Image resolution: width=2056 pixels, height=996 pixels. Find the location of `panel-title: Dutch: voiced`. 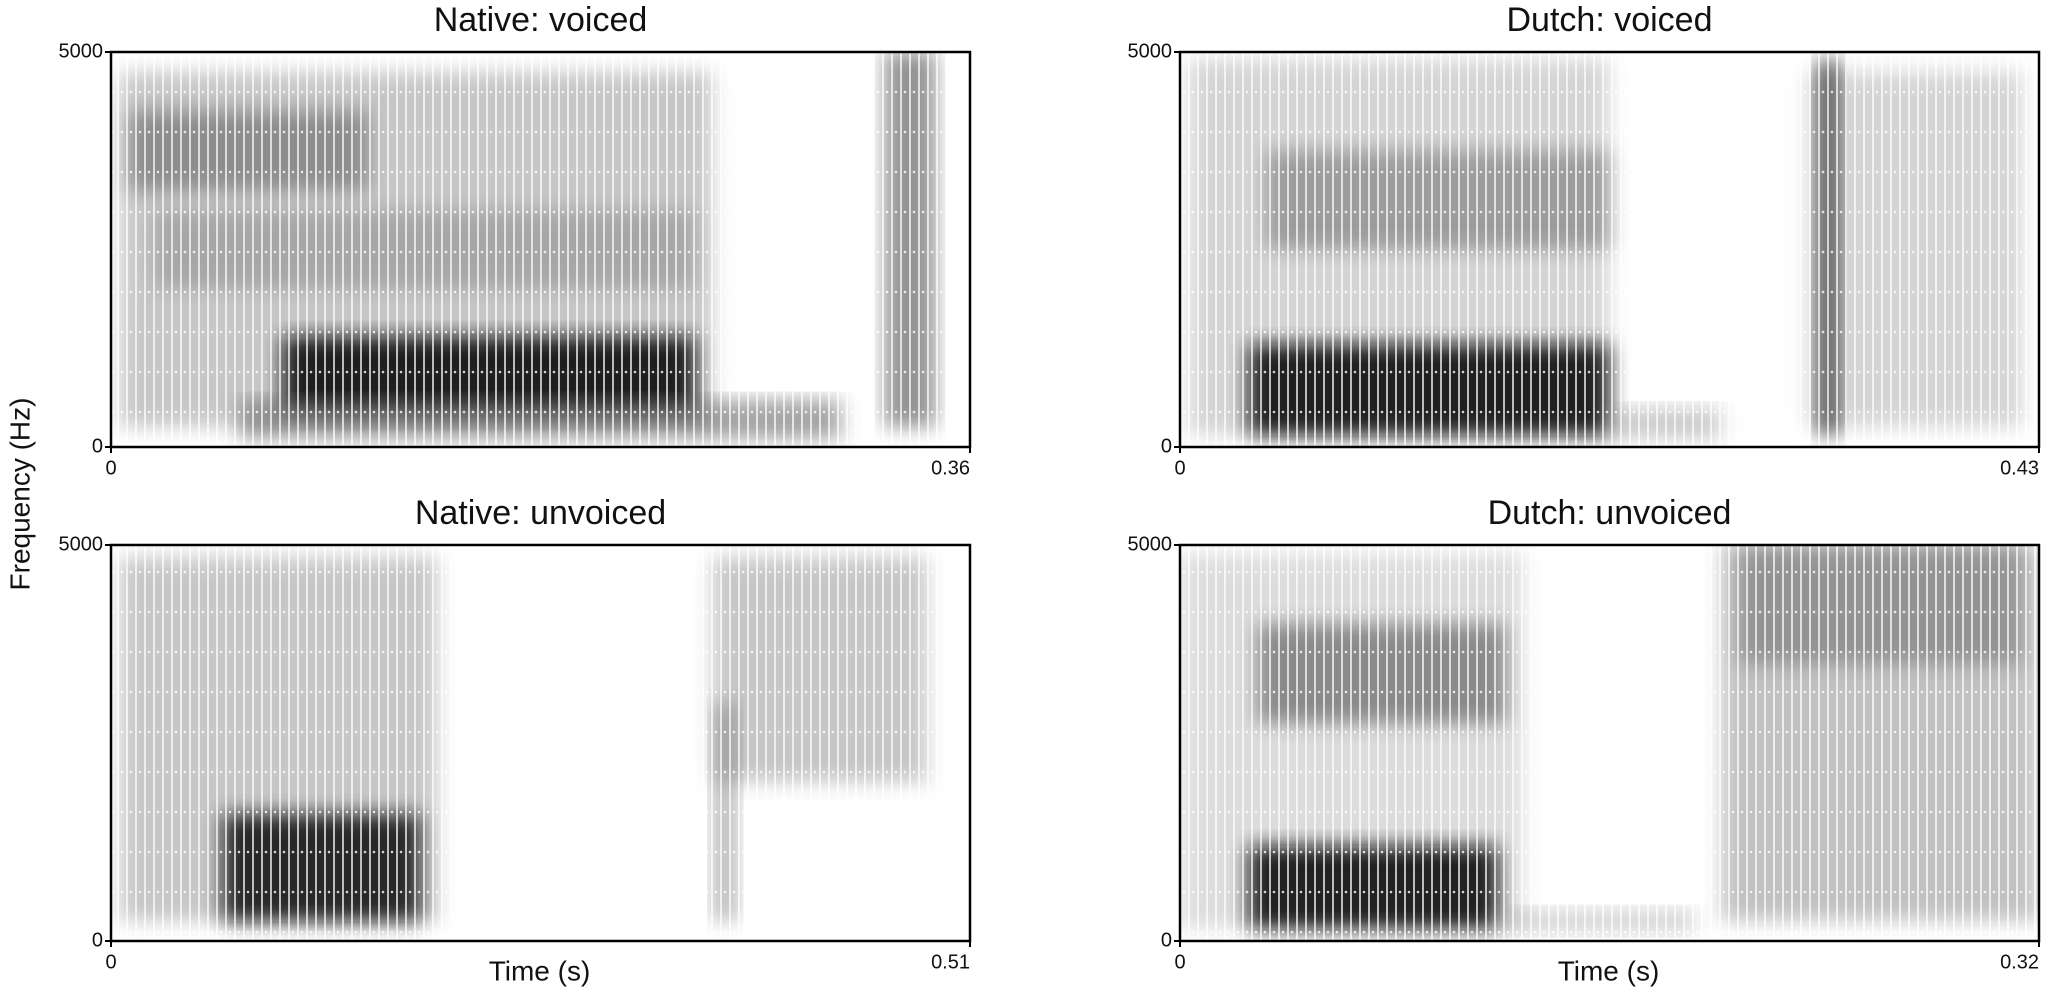

panel-title: Dutch: voiced is located at coordinates (1610, 20).